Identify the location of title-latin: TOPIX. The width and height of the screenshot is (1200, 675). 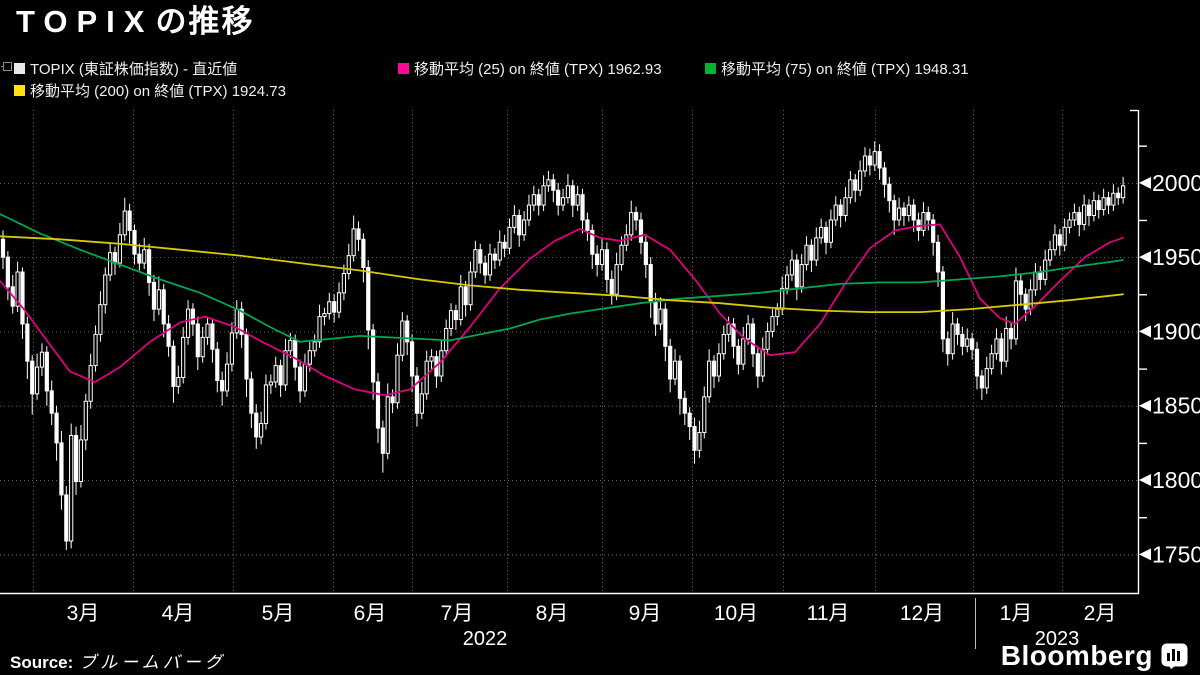
(85, 21).